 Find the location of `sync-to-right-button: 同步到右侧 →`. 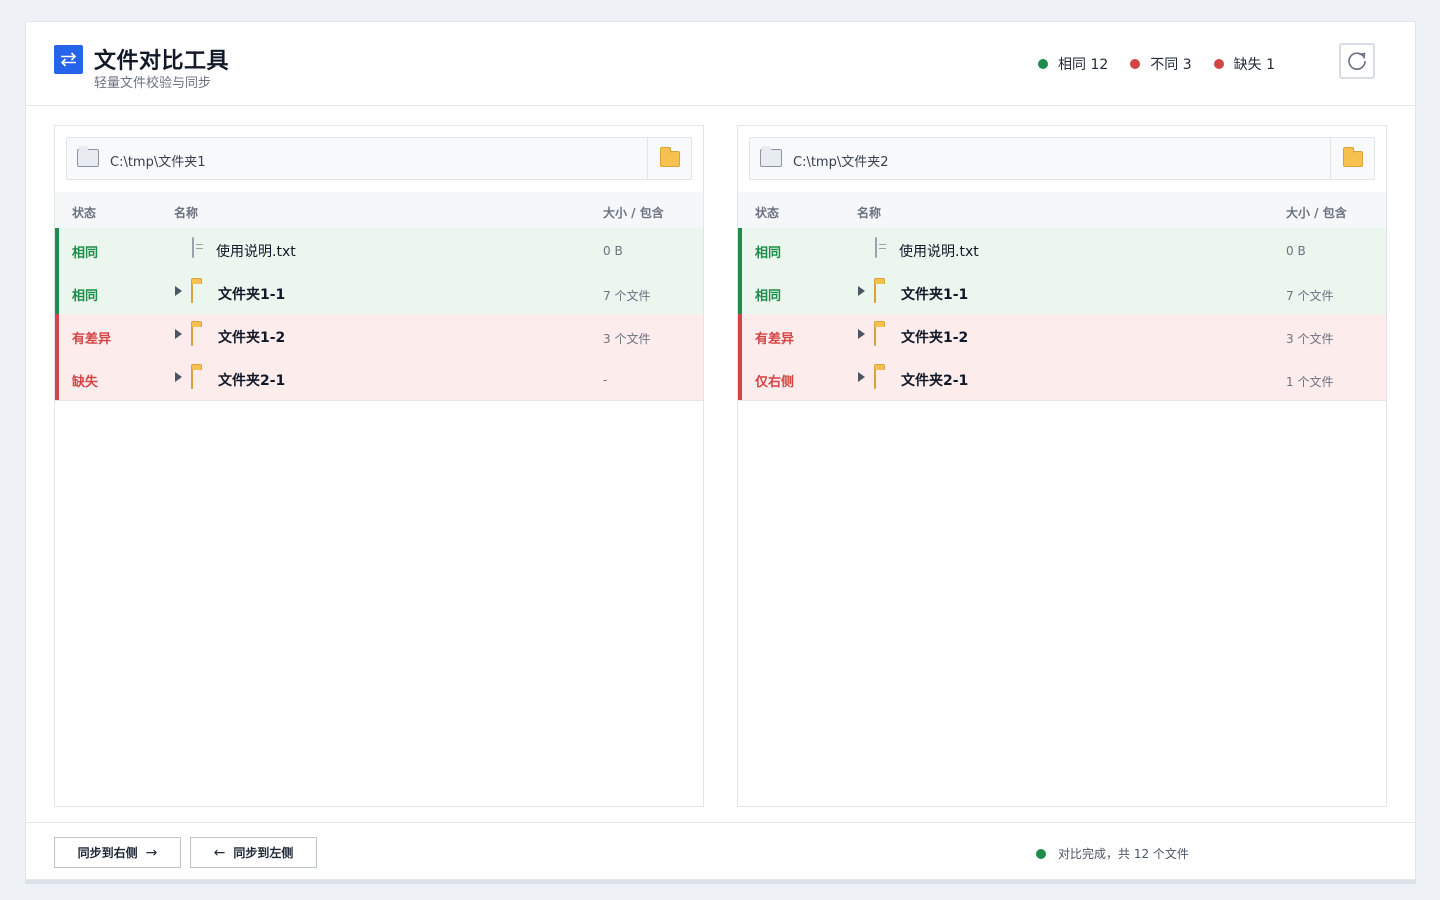

sync-to-right-button: 同步到右侧 → is located at coordinates (117, 852).